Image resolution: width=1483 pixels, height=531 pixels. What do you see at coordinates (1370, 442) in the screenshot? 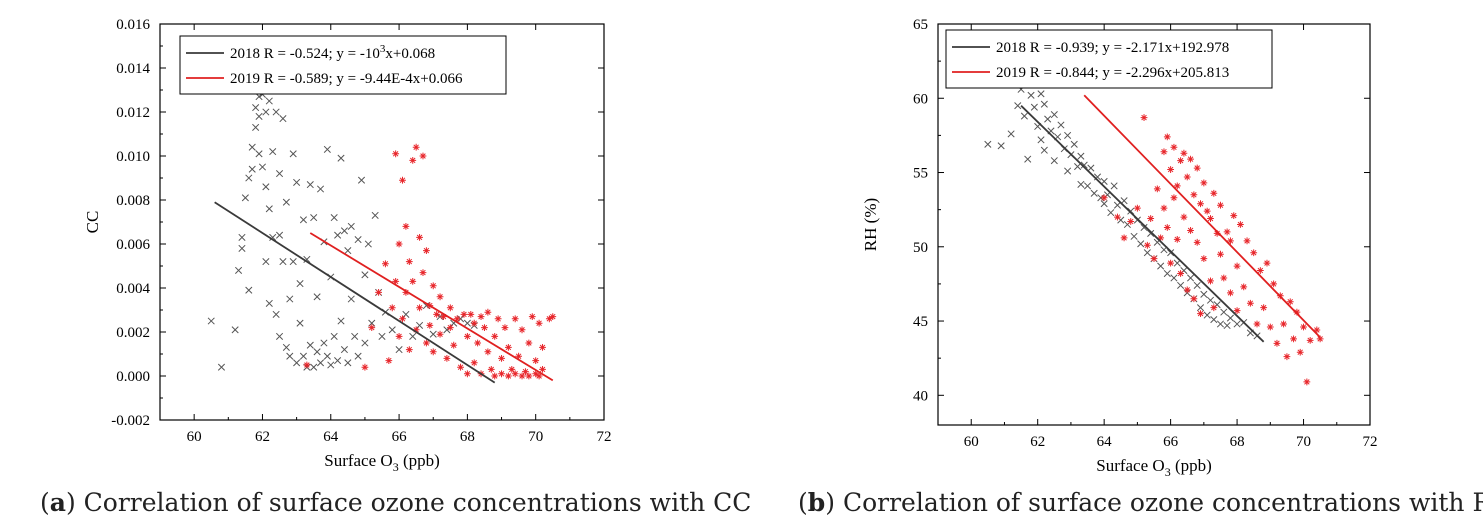
I see `panel-b-x-tick-label: 72` at bounding box center [1370, 442].